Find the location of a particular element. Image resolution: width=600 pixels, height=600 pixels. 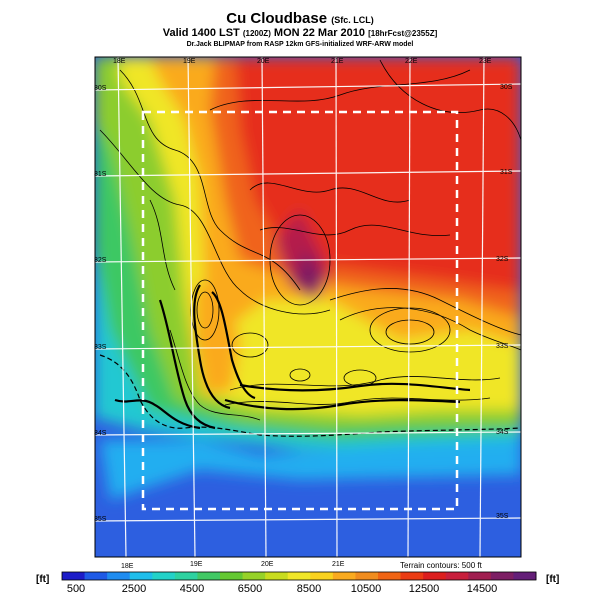

legend-border is located at coordinates (299, 576).